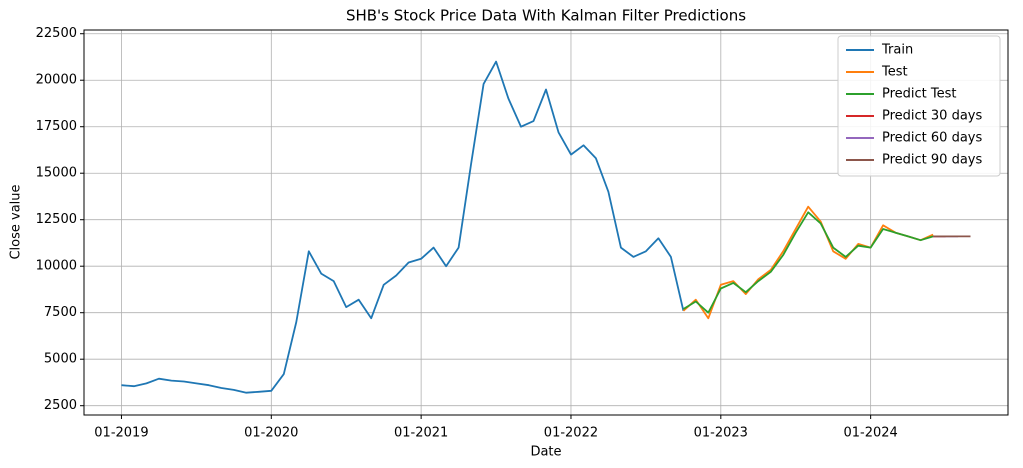 The width and height of the screenshot is (1023, 468). I want to click on legend-label: Train, so click(897, 50).